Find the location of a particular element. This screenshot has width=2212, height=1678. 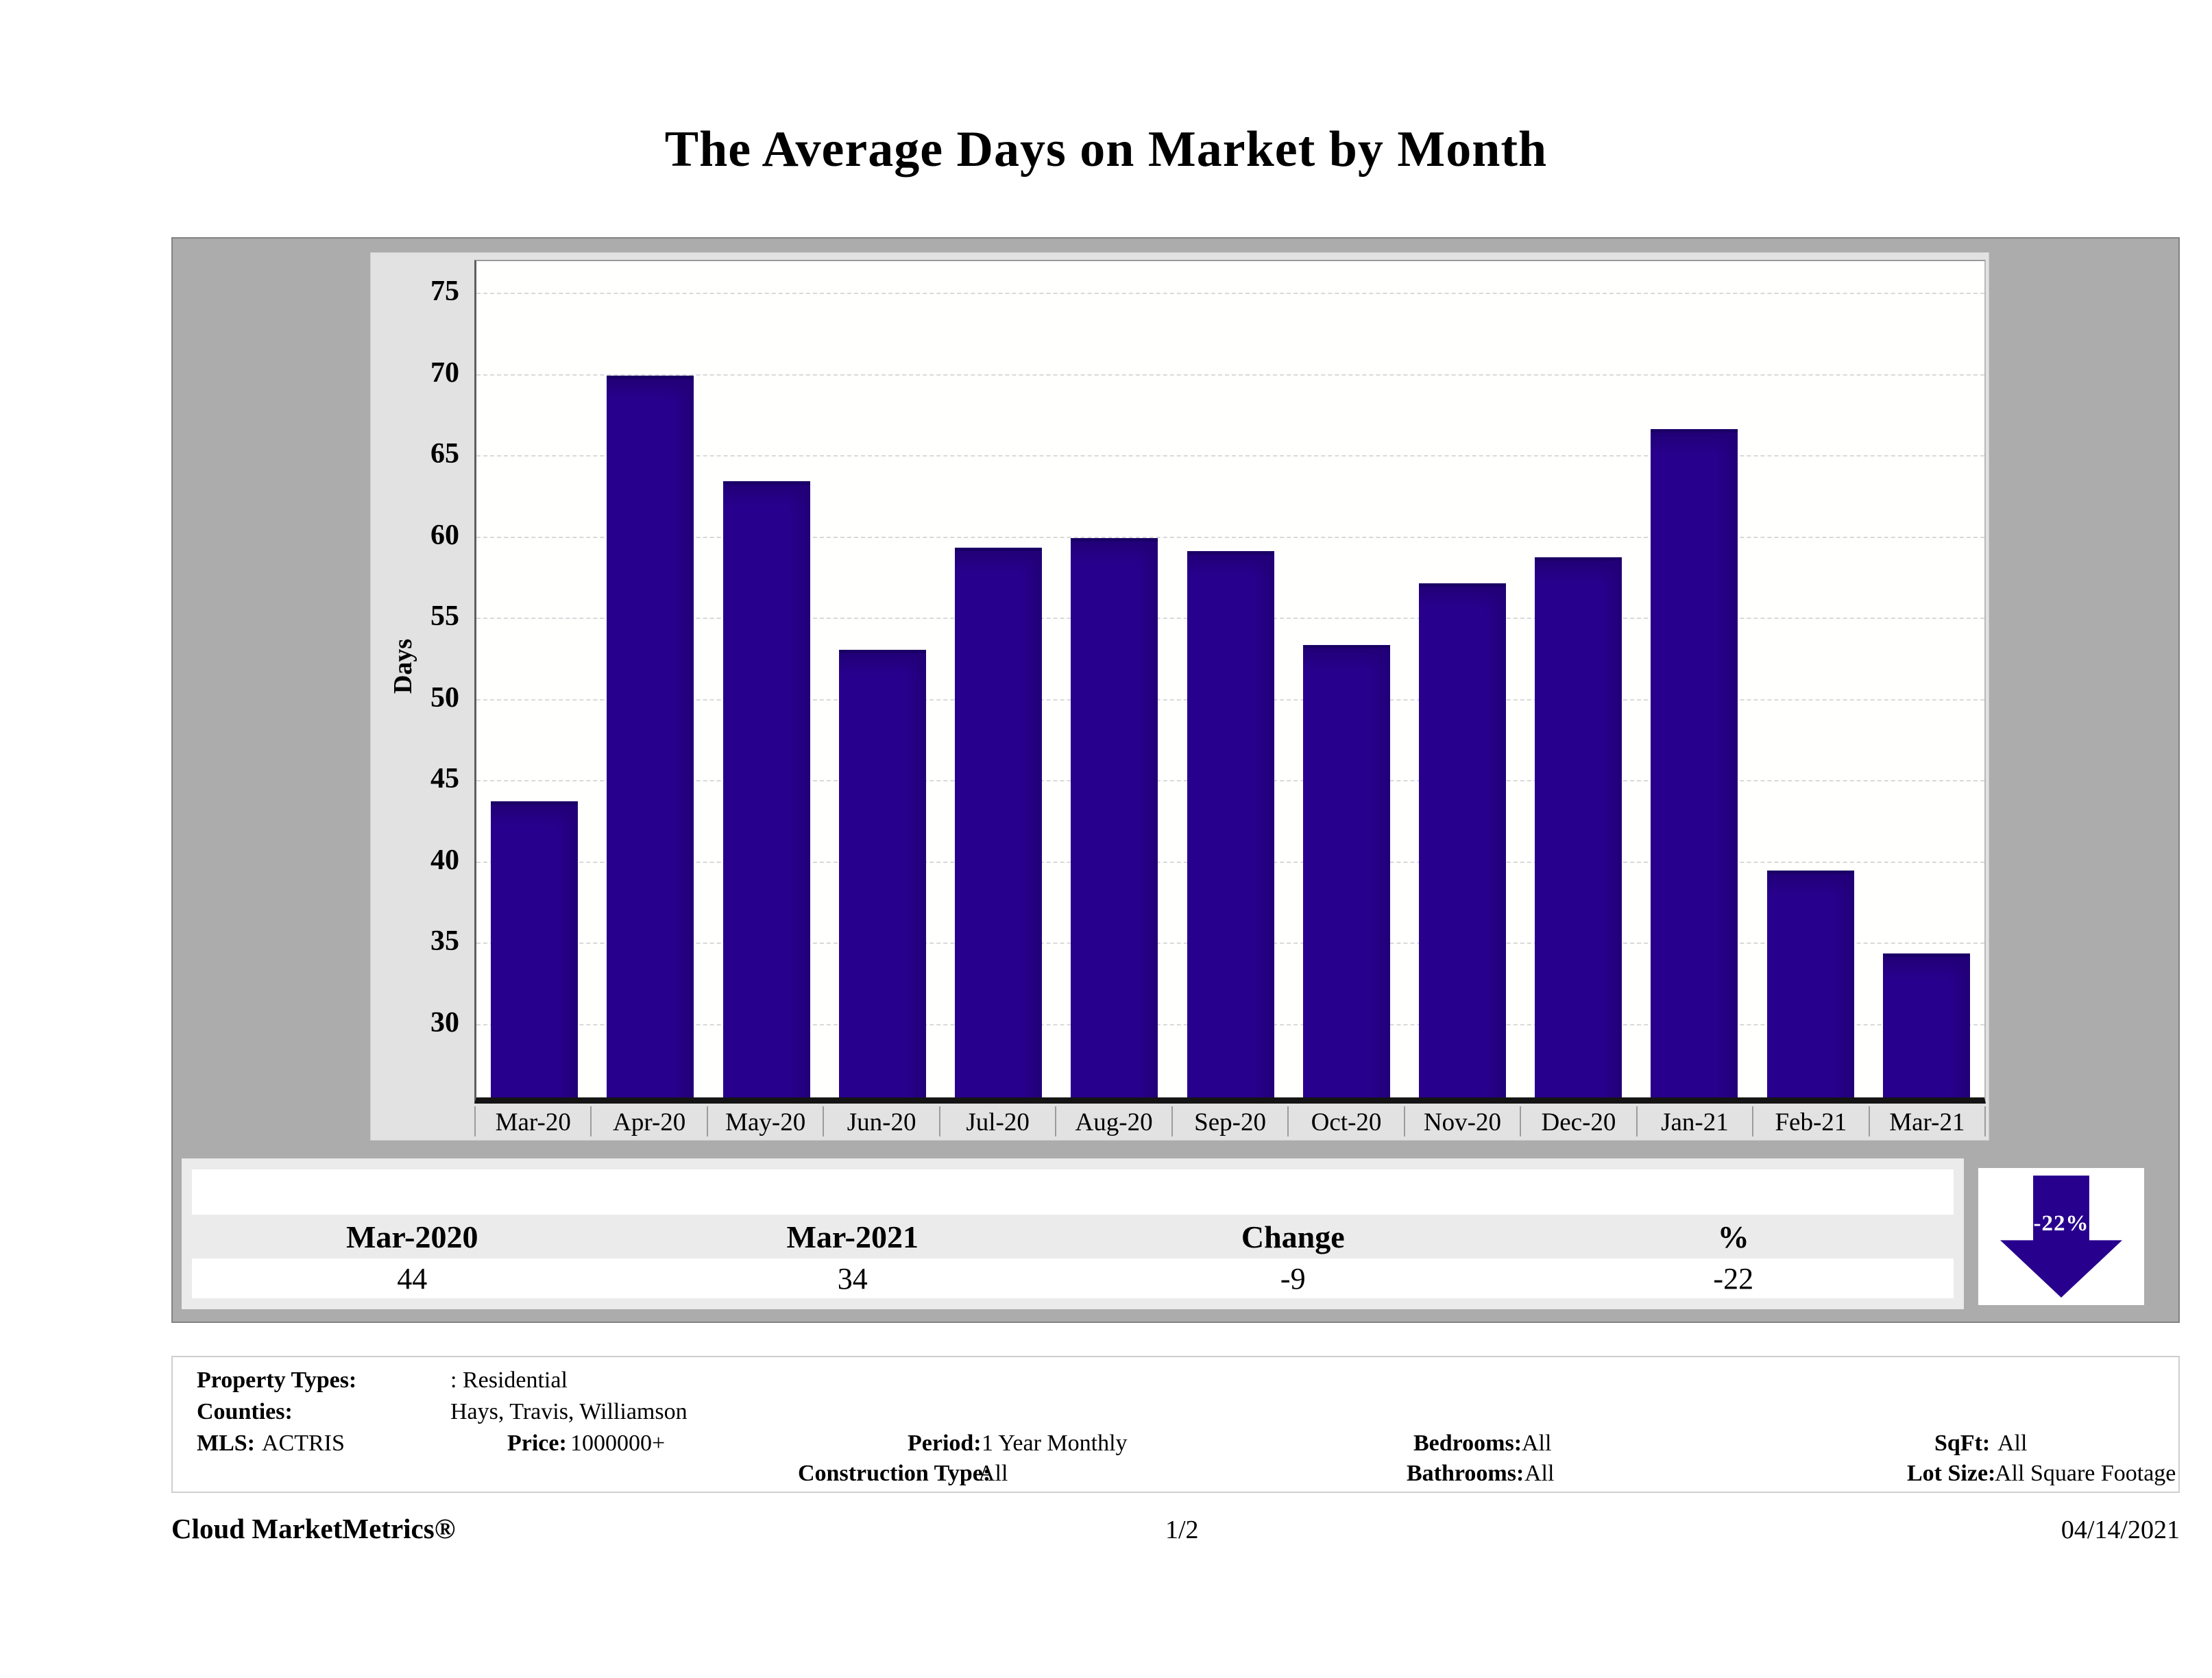

y-tick-label: 65 is located at coordinates (444, 454).